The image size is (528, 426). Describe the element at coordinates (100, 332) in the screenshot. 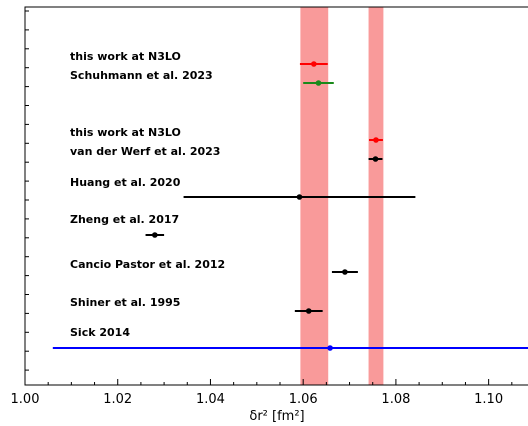

I see `point-label: Sick 2014` at that location.